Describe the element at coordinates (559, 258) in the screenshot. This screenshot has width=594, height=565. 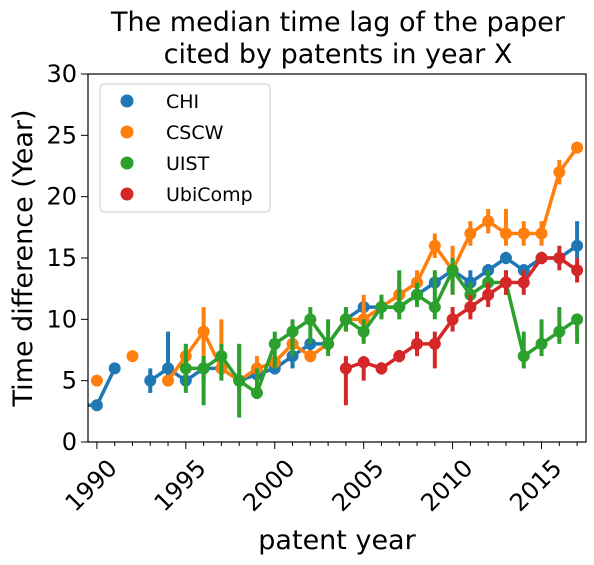
I see `point-ubicomp-2016` at that location.